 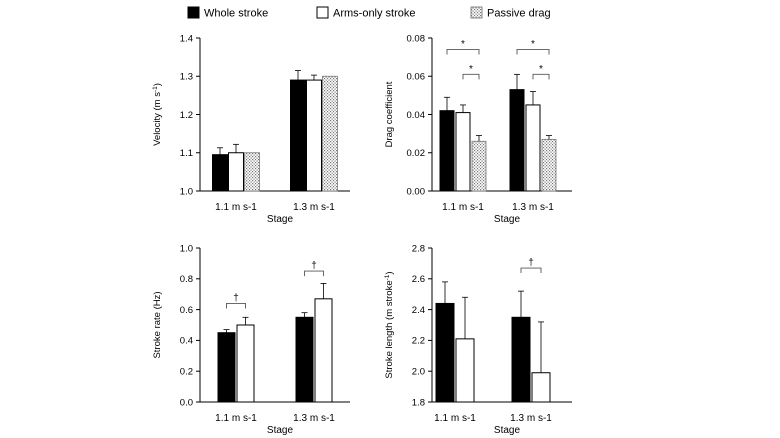 I want to click on y-axis-label: Velocity (m s-1), so click(x=158, y=114).